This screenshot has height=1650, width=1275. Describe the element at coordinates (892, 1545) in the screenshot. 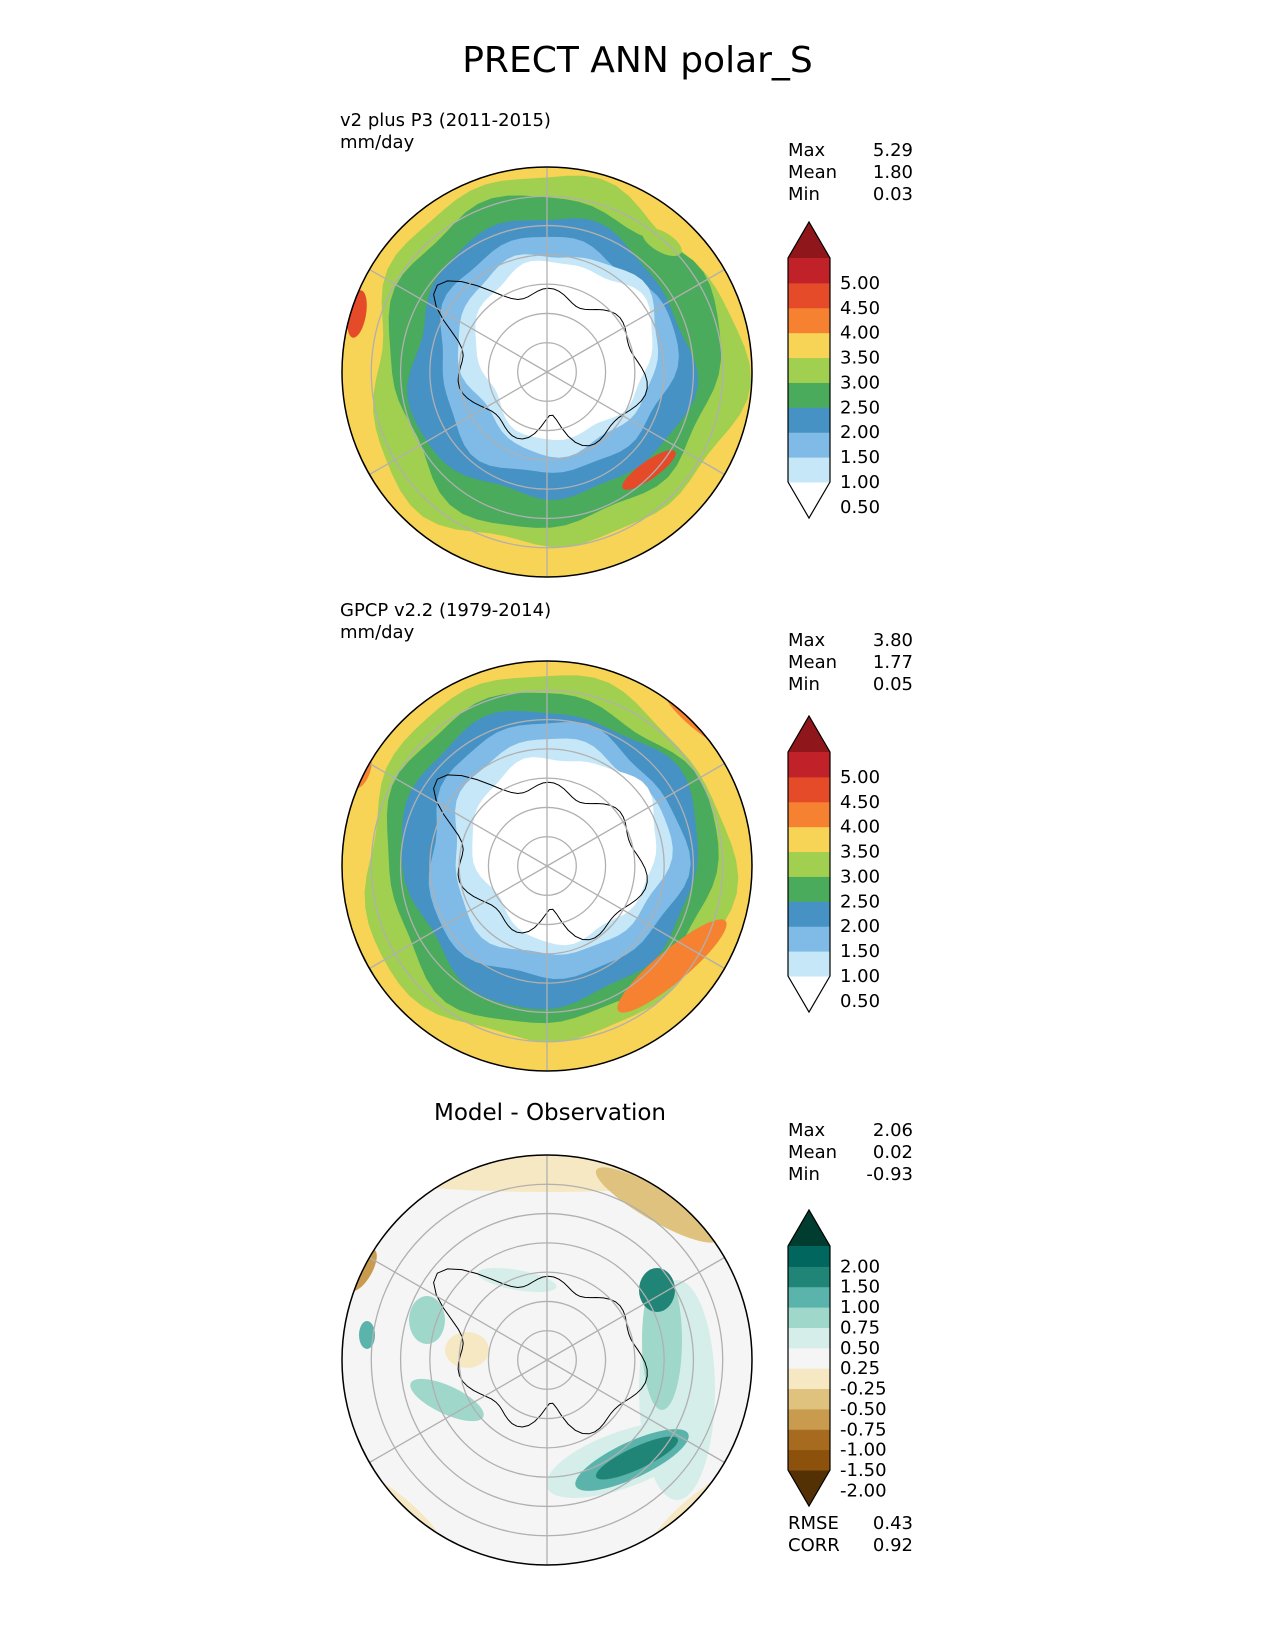

I see `corr-value: 0.92` at that location.